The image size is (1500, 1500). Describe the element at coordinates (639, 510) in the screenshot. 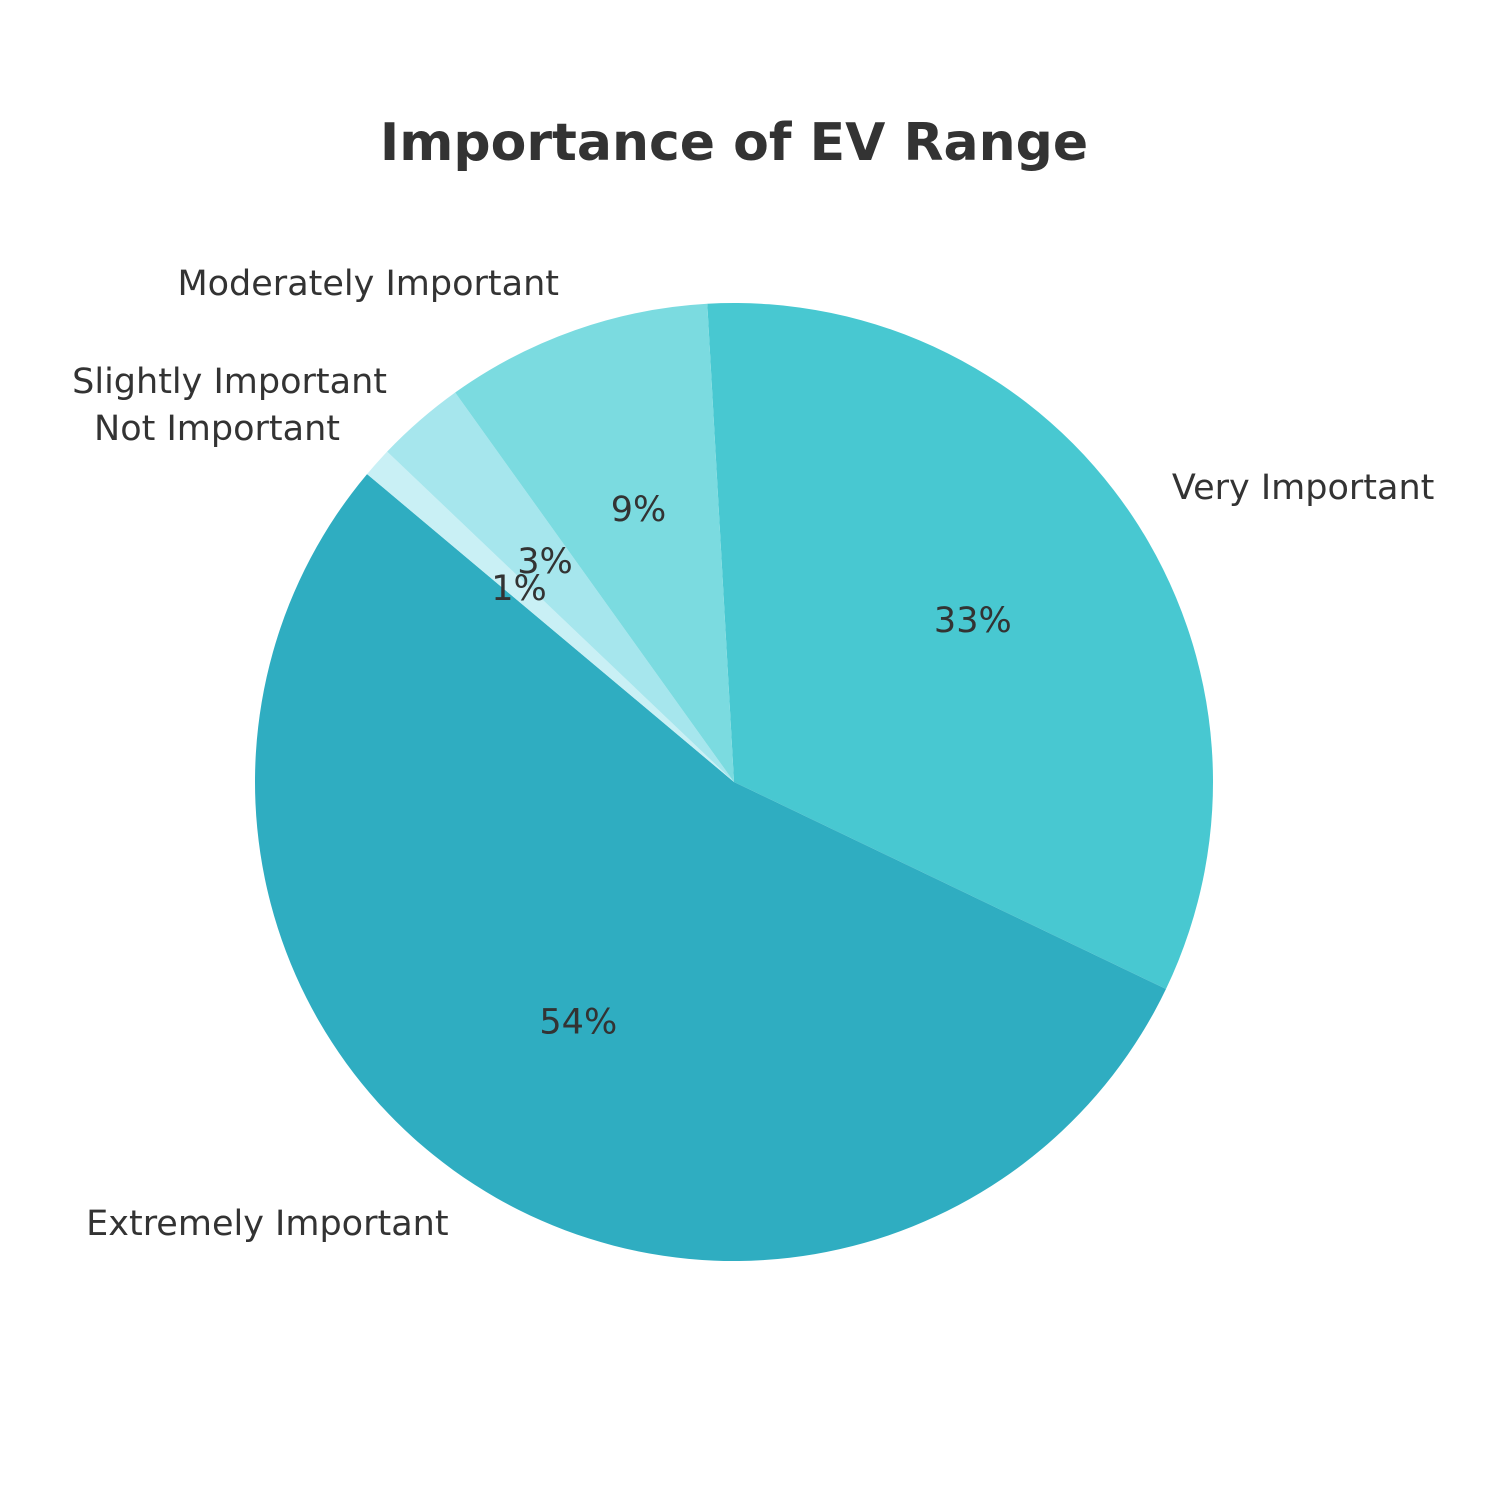

I see `value-label-moderately-important: 9%` at that location.